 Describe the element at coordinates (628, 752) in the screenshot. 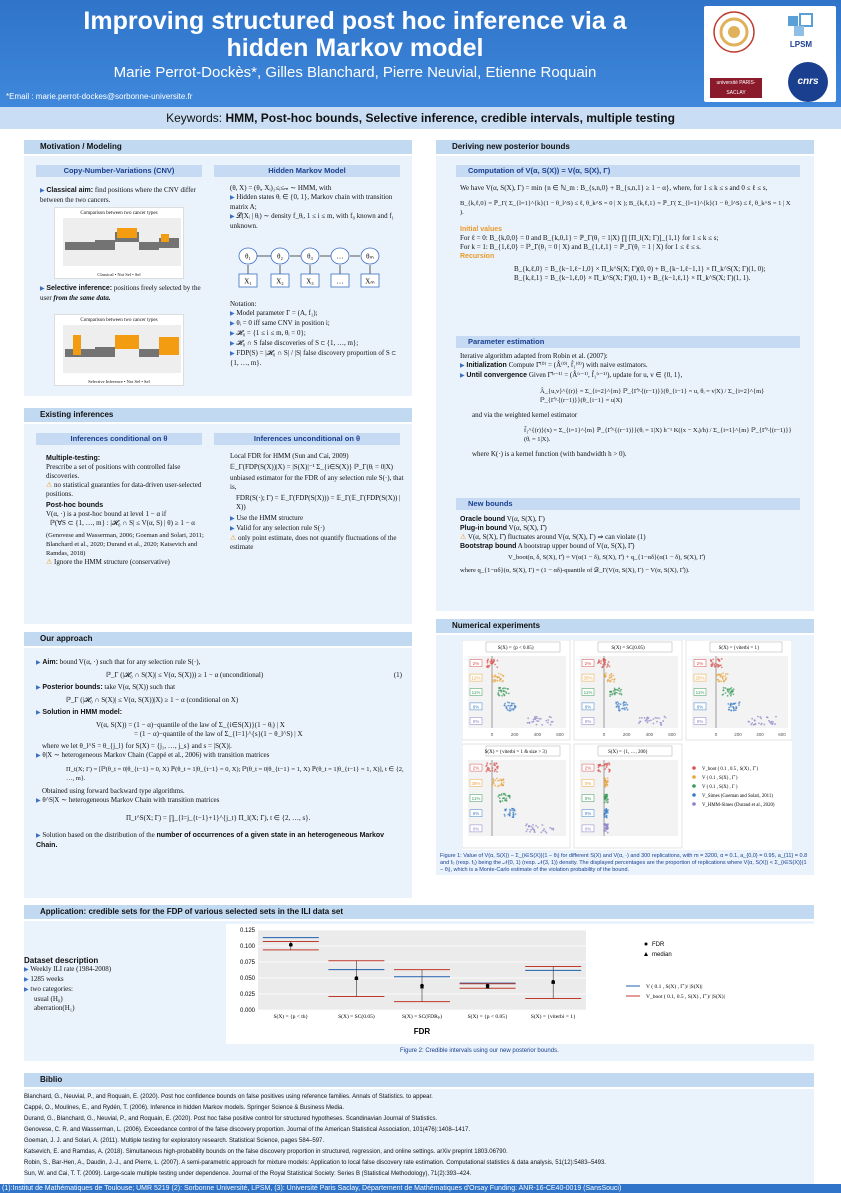

I see `panel-title: S(X) = {1, …, 200}` at that location.